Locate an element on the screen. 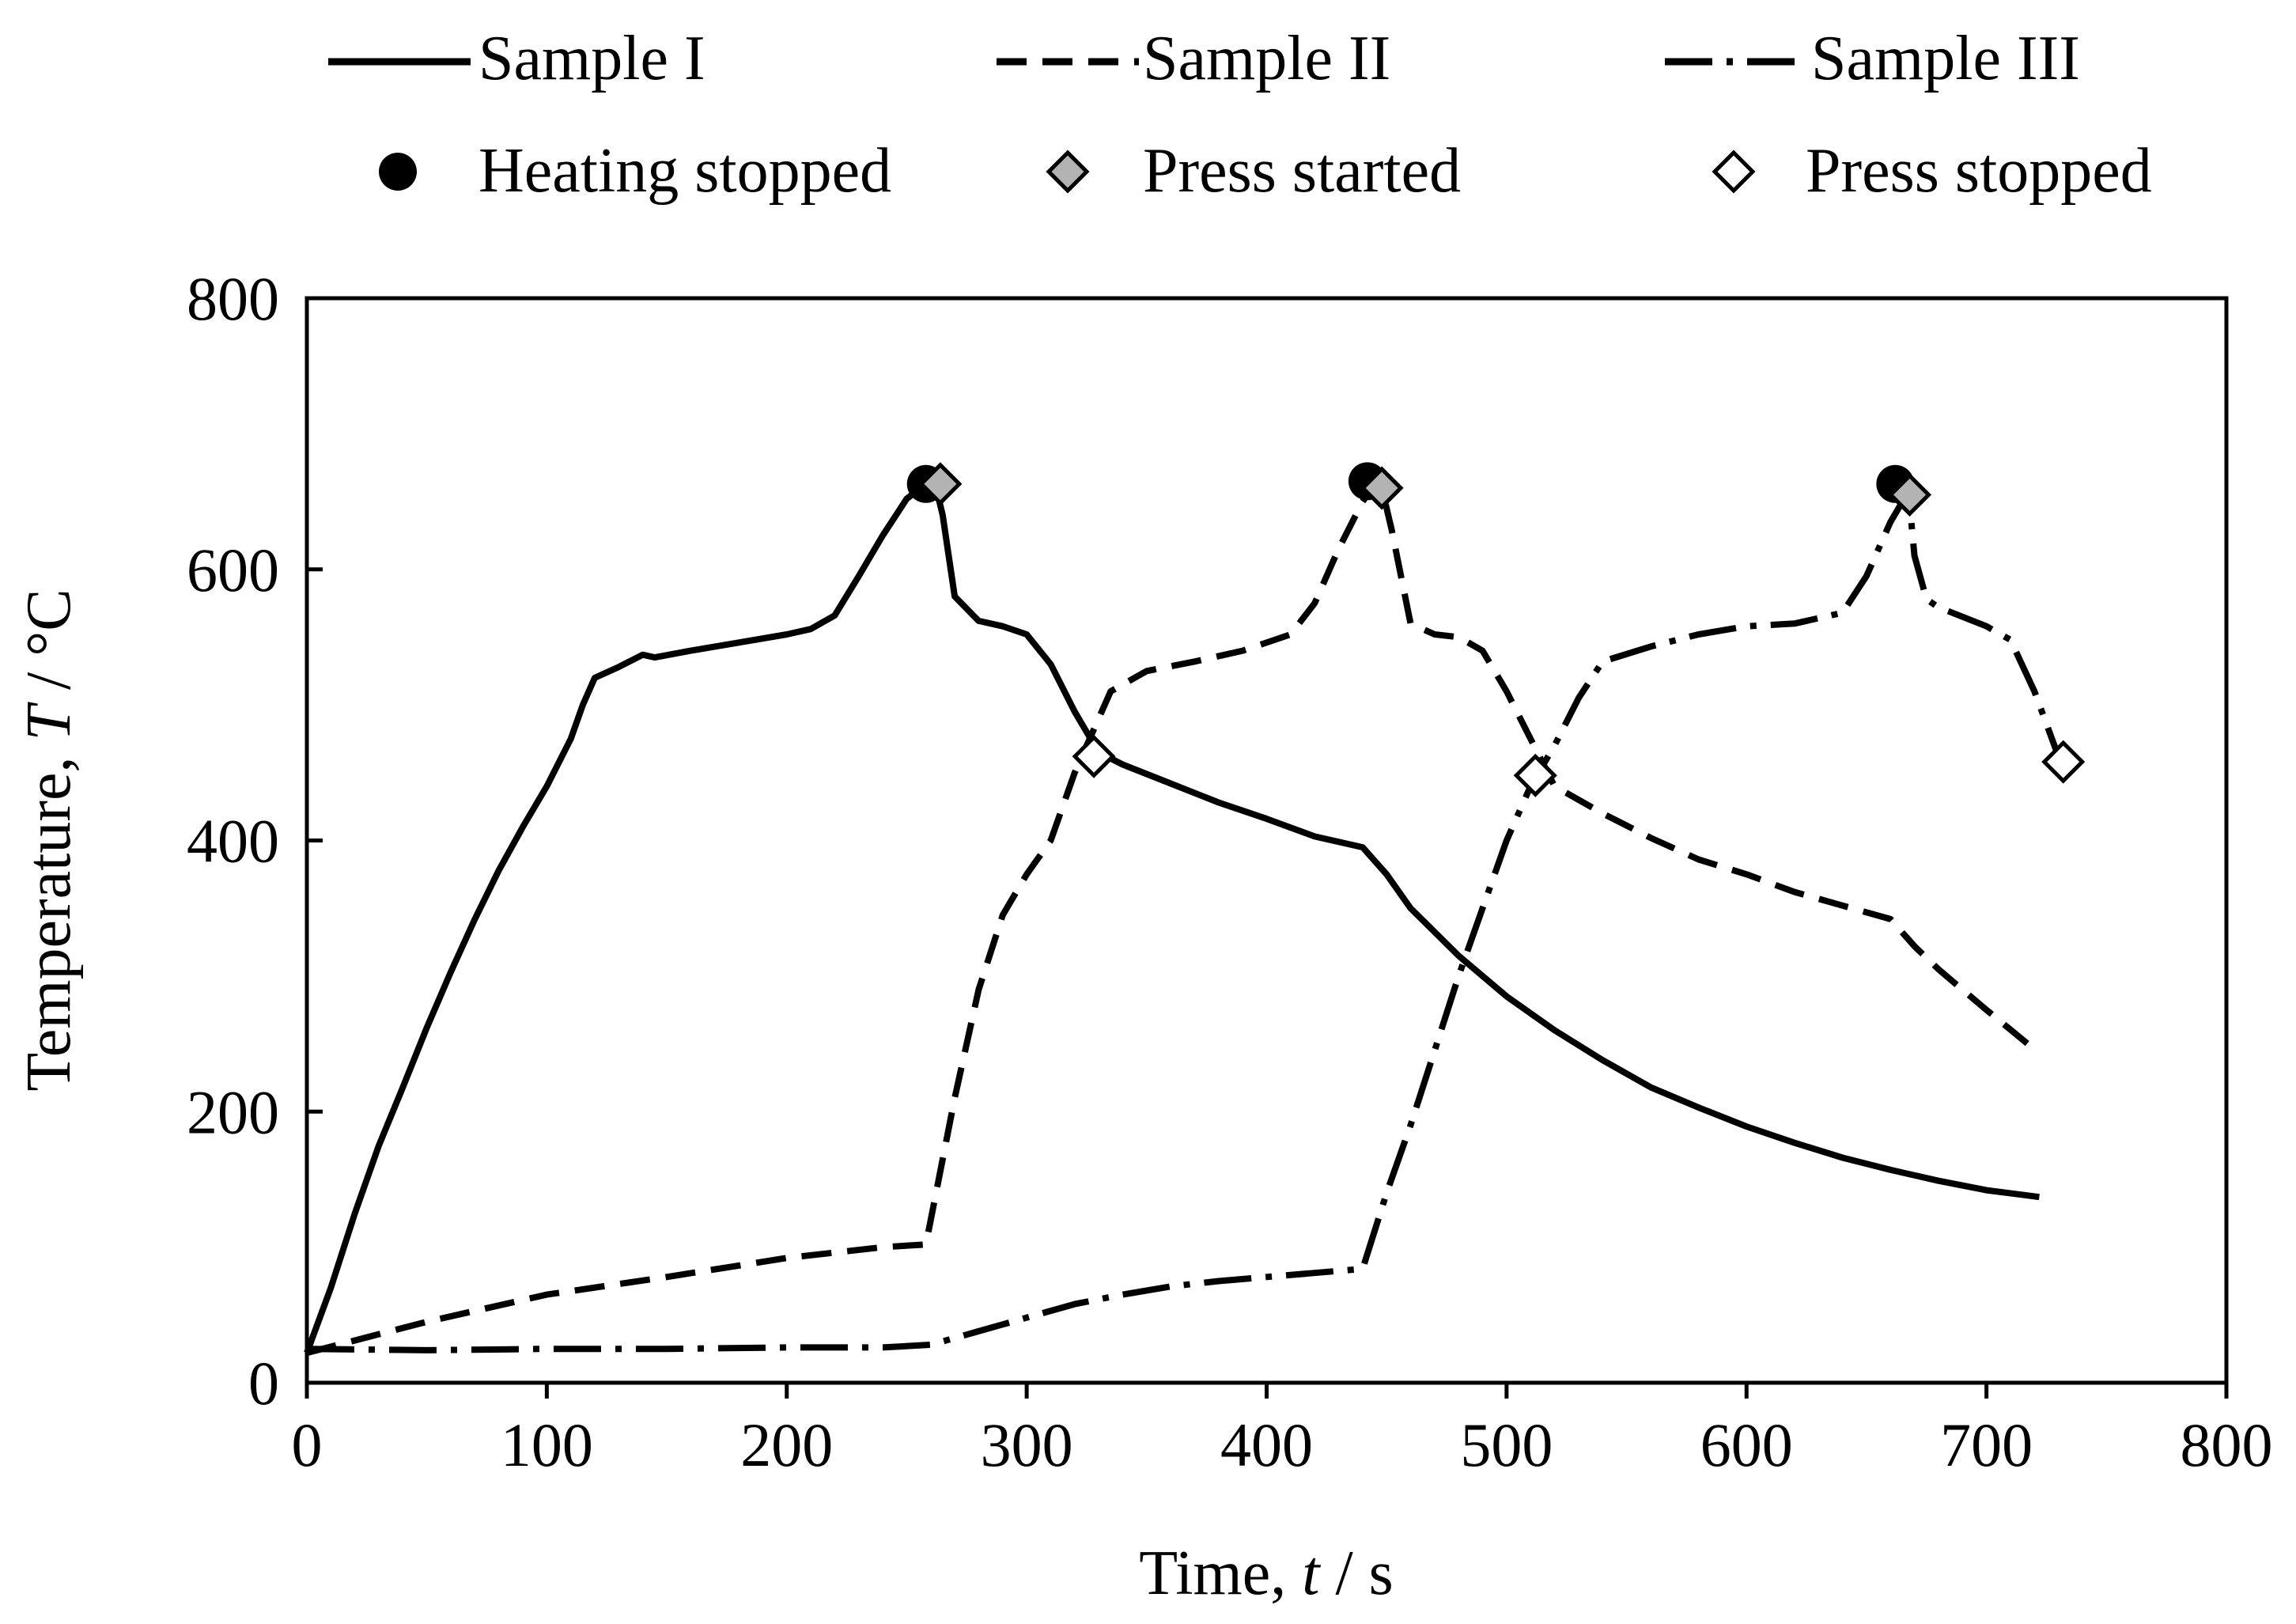 The height and width of the screenshot is (1624, 2296). legend-entry-press-started: Press started is located at coordinates (1253, 171).